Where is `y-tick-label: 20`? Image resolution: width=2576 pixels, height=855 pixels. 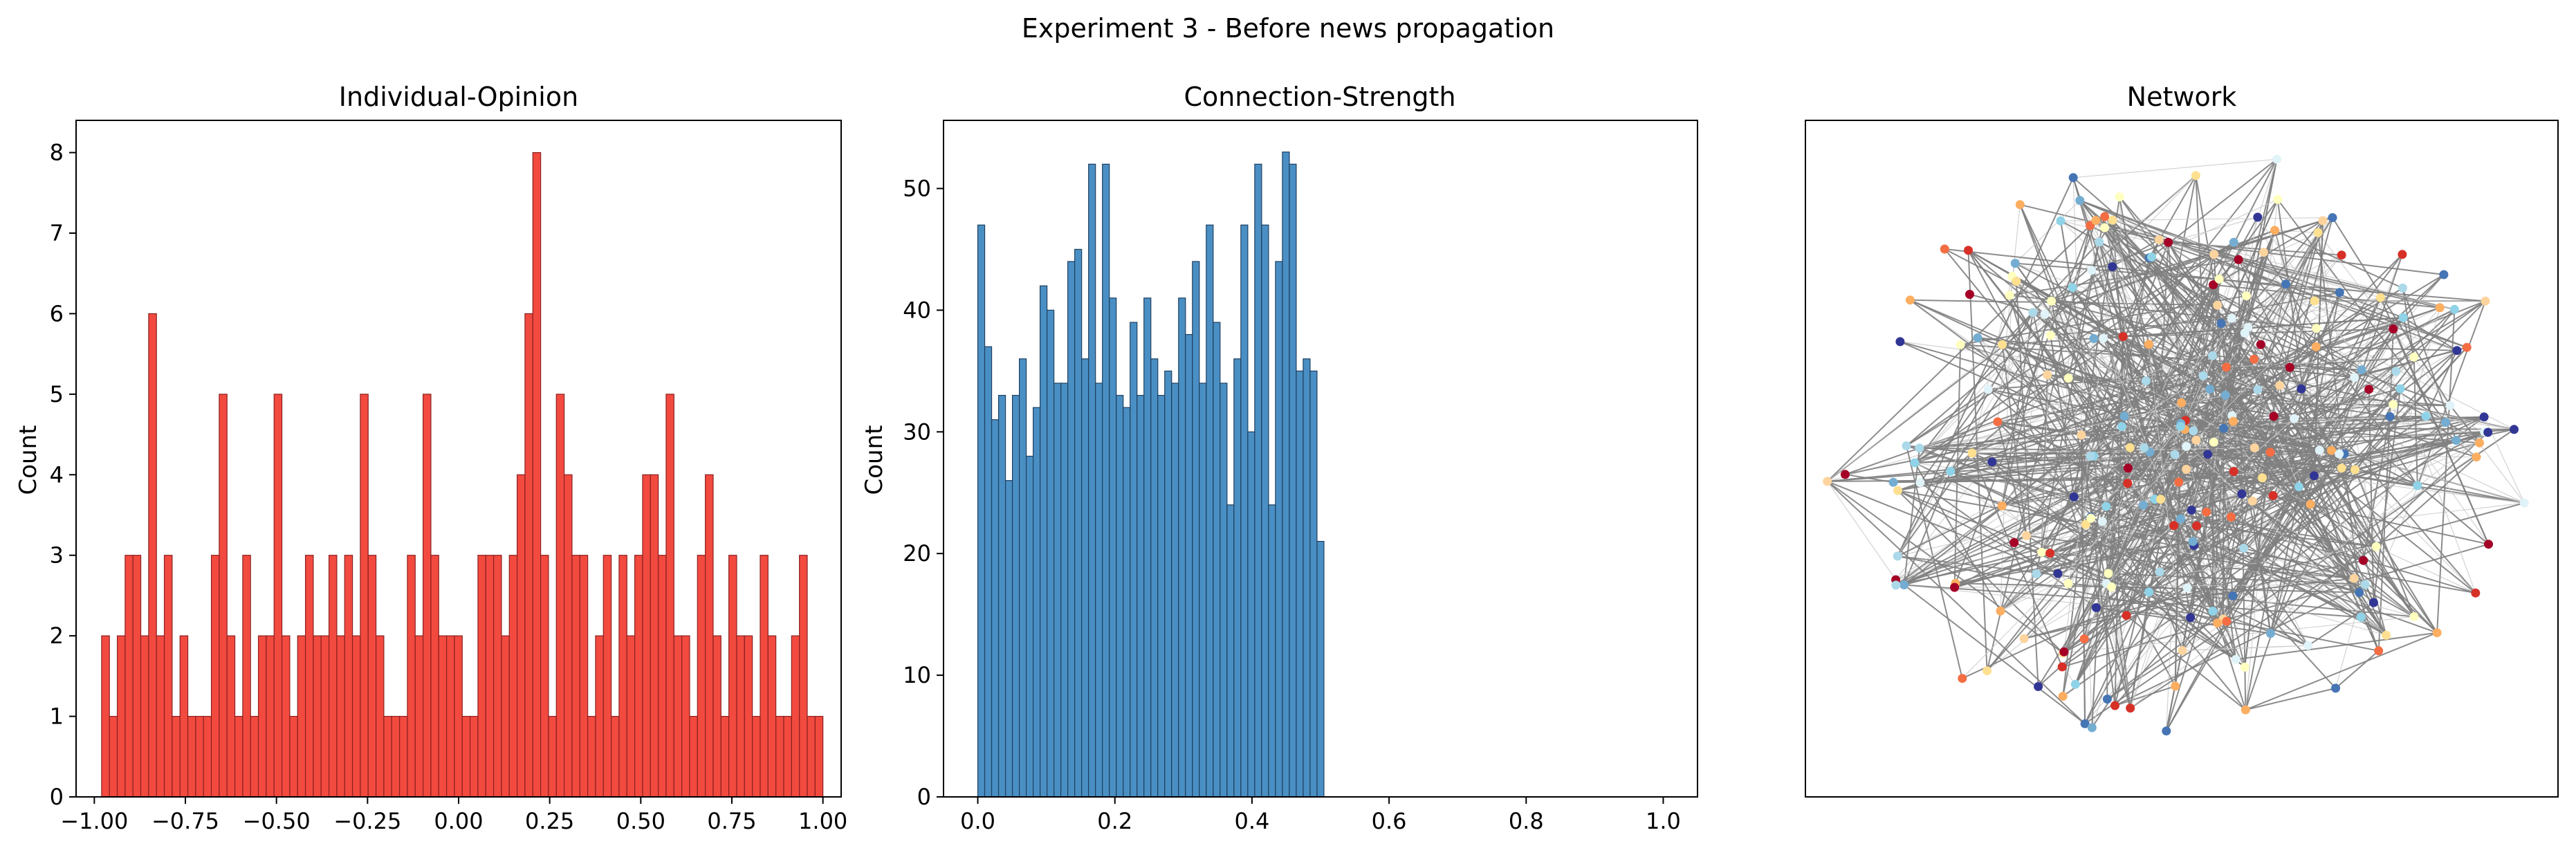 y-tick-label: 20 is located at coordinates (917, 553).